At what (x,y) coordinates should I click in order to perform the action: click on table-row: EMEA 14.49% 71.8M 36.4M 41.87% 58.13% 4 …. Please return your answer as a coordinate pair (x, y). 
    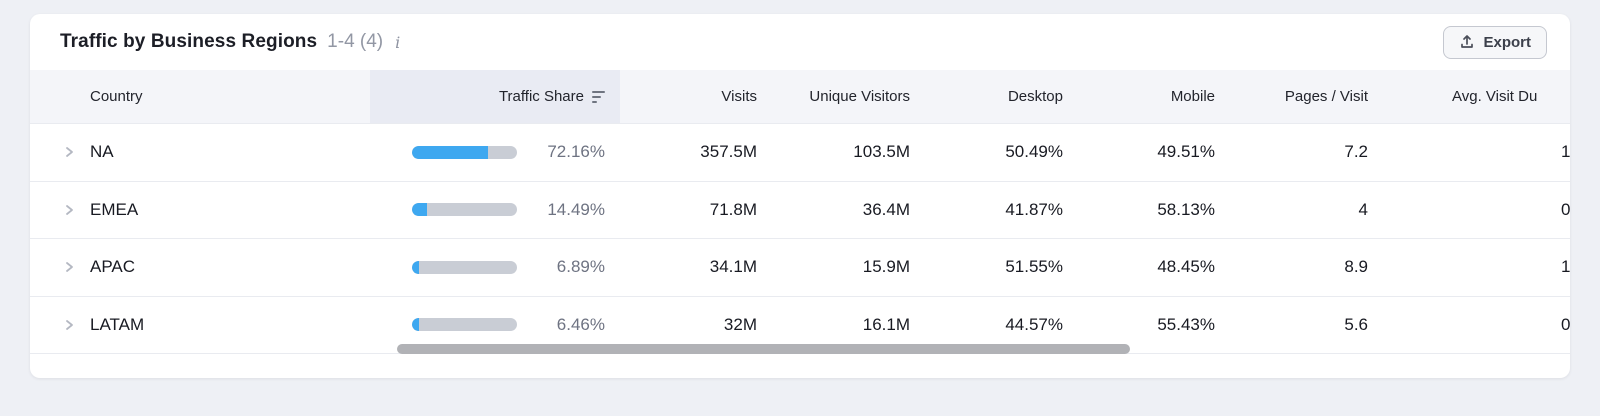
    Looking at the image, I should click on (800, 210).